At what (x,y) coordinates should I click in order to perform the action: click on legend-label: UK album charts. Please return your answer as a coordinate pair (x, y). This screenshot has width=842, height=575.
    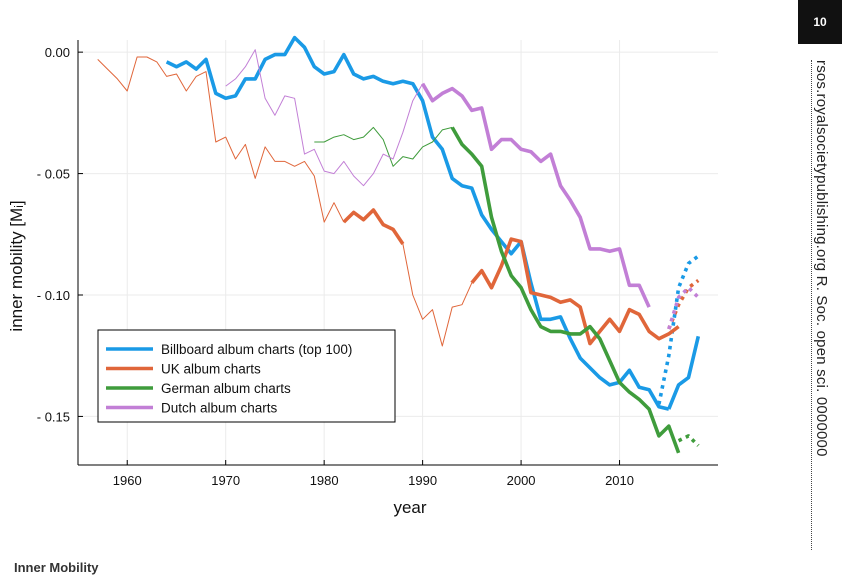
    Looking at the image, I should click on (211, 369).